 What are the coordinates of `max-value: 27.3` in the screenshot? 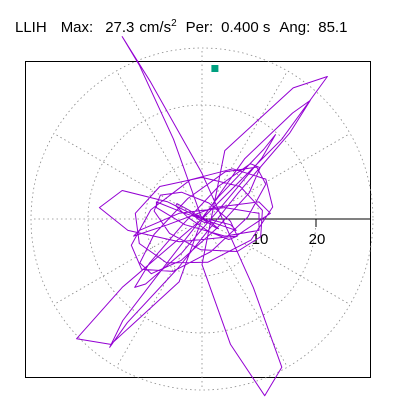 It's located at (120, 27).